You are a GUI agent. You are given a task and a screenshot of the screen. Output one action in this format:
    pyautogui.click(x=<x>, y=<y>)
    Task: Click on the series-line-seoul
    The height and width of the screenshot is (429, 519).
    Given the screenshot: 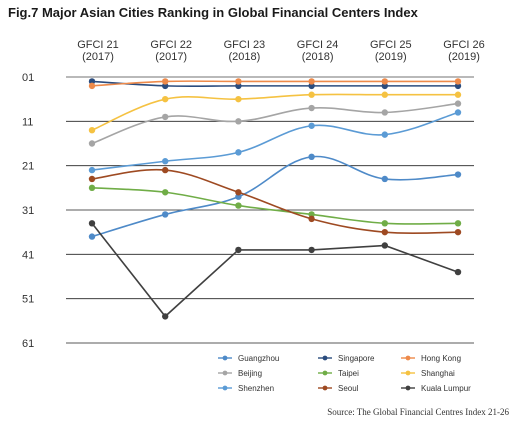 What is the action you would take?
    pyautogui.click(x=275, y=201)
    